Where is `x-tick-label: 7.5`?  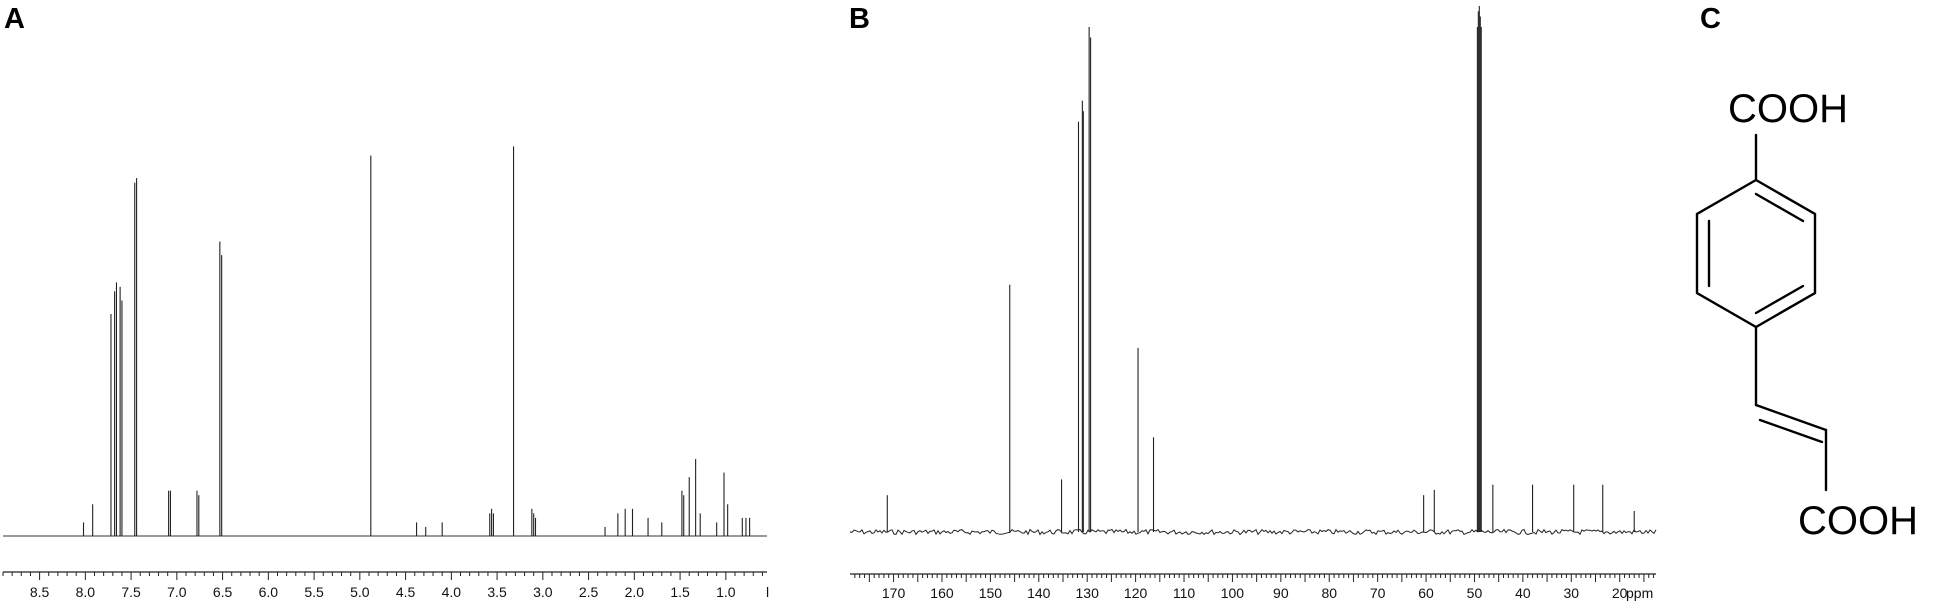
x-tick-label: 7.5 is located at coordinates (131, 592).